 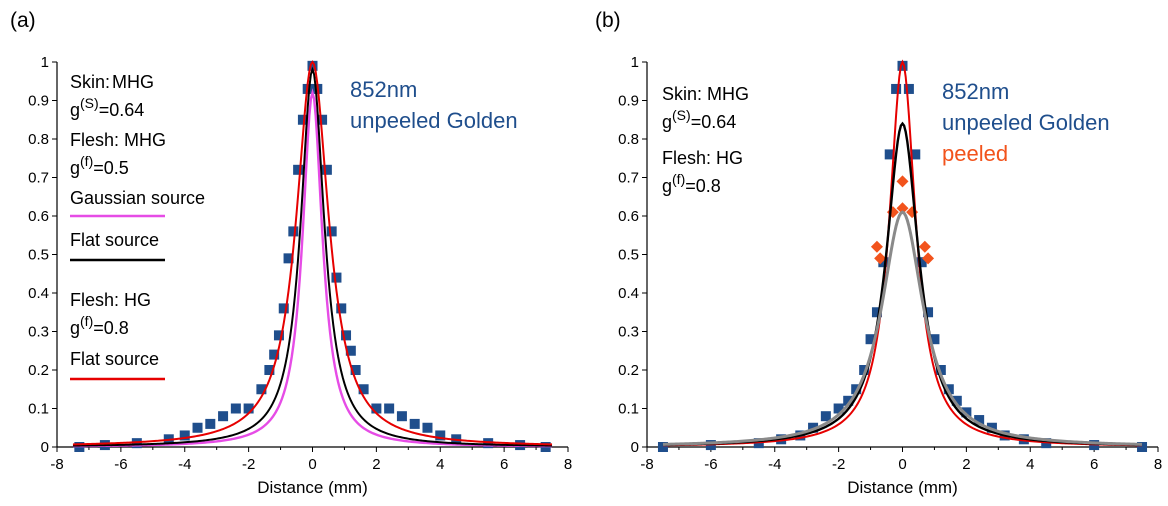 What do you see at coordinates (120, 464) in the screenshot?
I see `x-tick-label-a-1: -6` at bounding box center [120, 464].